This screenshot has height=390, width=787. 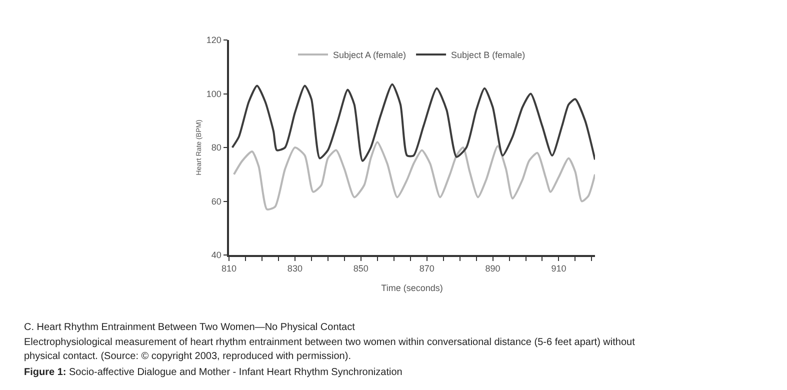 What do you see at coordinates (229, 269) in the screenshot?
I see `x-tick-label: 810` at bounding box center [229, 269].